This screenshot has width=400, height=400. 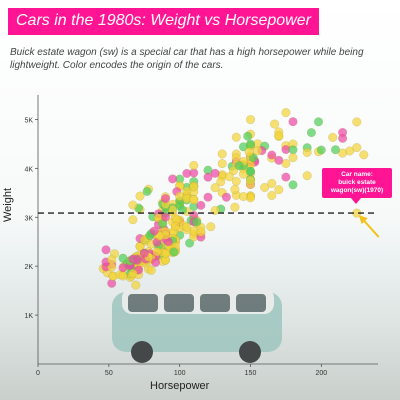 I want to click on annotation-line2: buick estate, so click(x=357, y=182).